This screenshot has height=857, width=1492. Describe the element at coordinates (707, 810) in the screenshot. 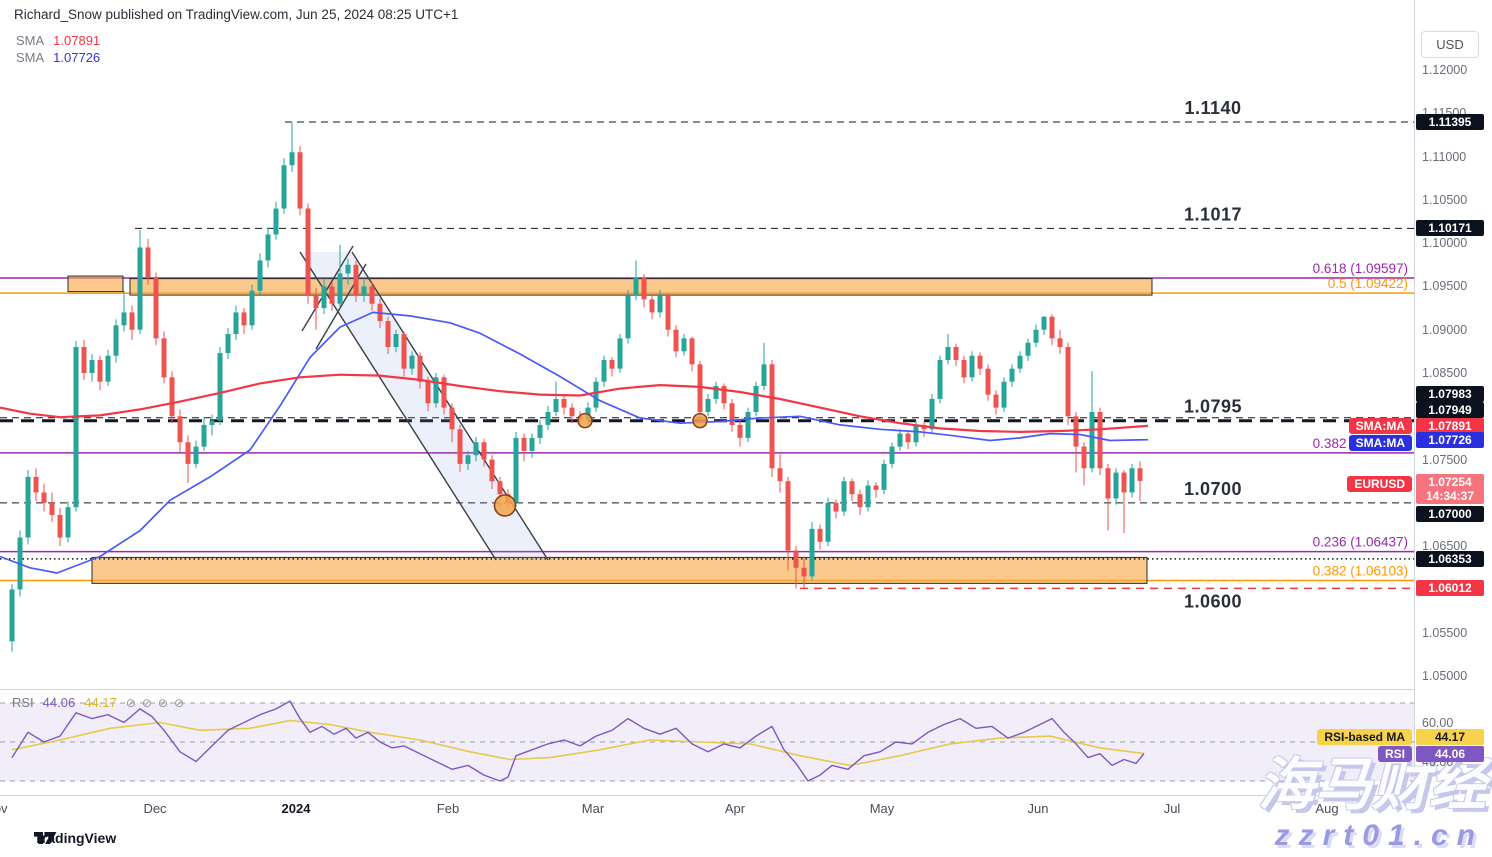

I see `time-axis-scale: Nov Dec 2024 Feb Mar Apr May Jun Jul Aug` at that location.